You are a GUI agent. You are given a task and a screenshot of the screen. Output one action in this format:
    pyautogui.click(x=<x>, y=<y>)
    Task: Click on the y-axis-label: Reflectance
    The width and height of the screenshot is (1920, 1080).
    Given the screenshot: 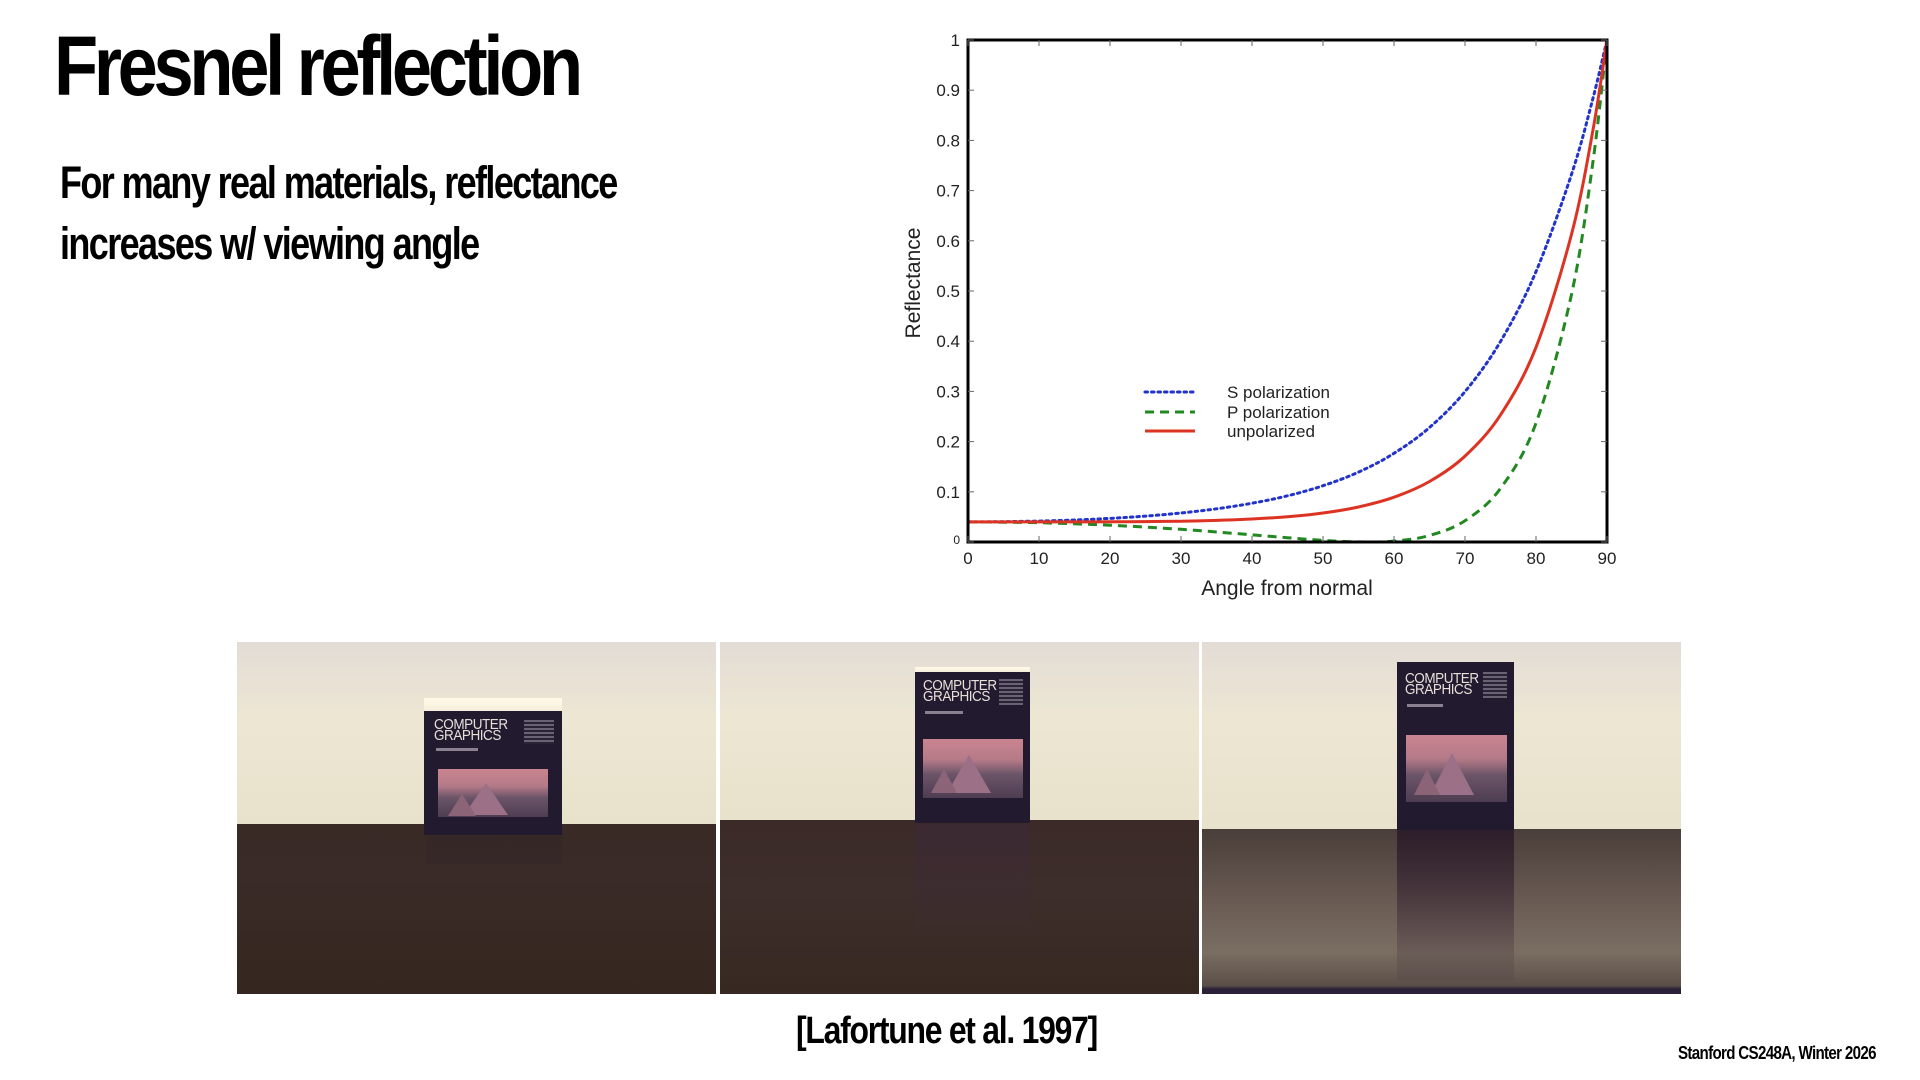 What is the action you would take?
    pyautogui.click(x=913, y=283)
    